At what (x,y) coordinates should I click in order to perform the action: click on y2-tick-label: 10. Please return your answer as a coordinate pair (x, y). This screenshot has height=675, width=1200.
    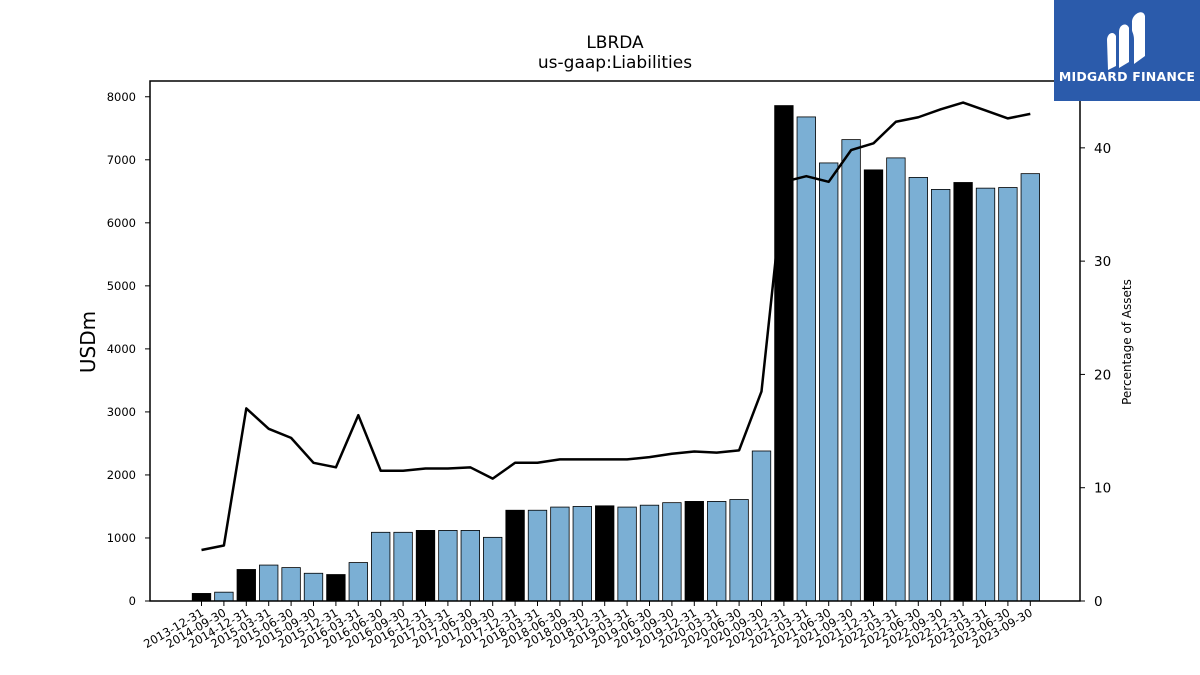
    Looking at the image, I should click on (1102, 489).